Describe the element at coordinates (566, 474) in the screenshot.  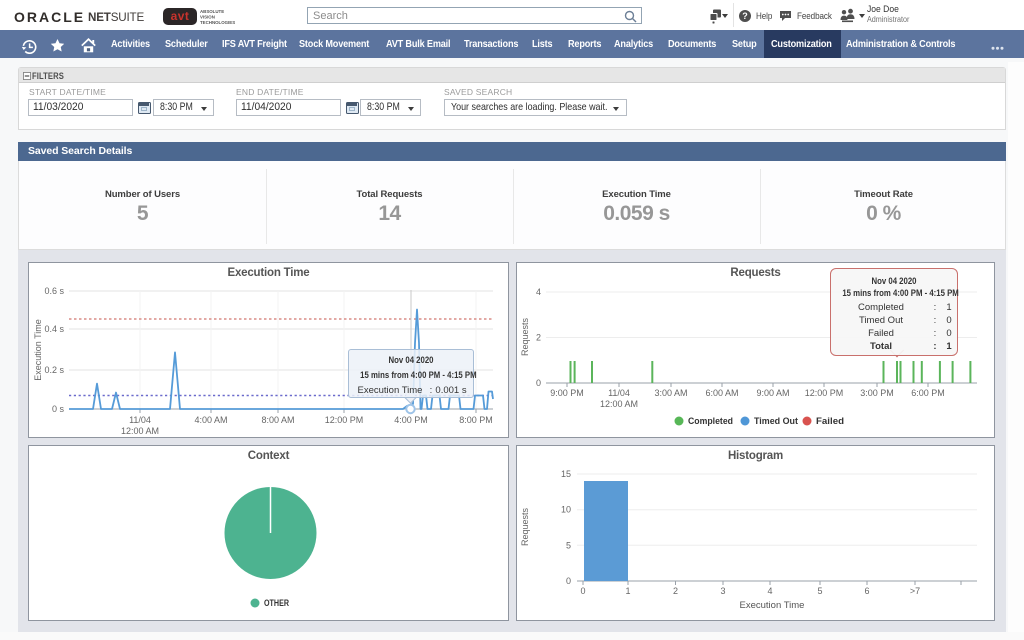
I see `svg-text: 15` at that location.